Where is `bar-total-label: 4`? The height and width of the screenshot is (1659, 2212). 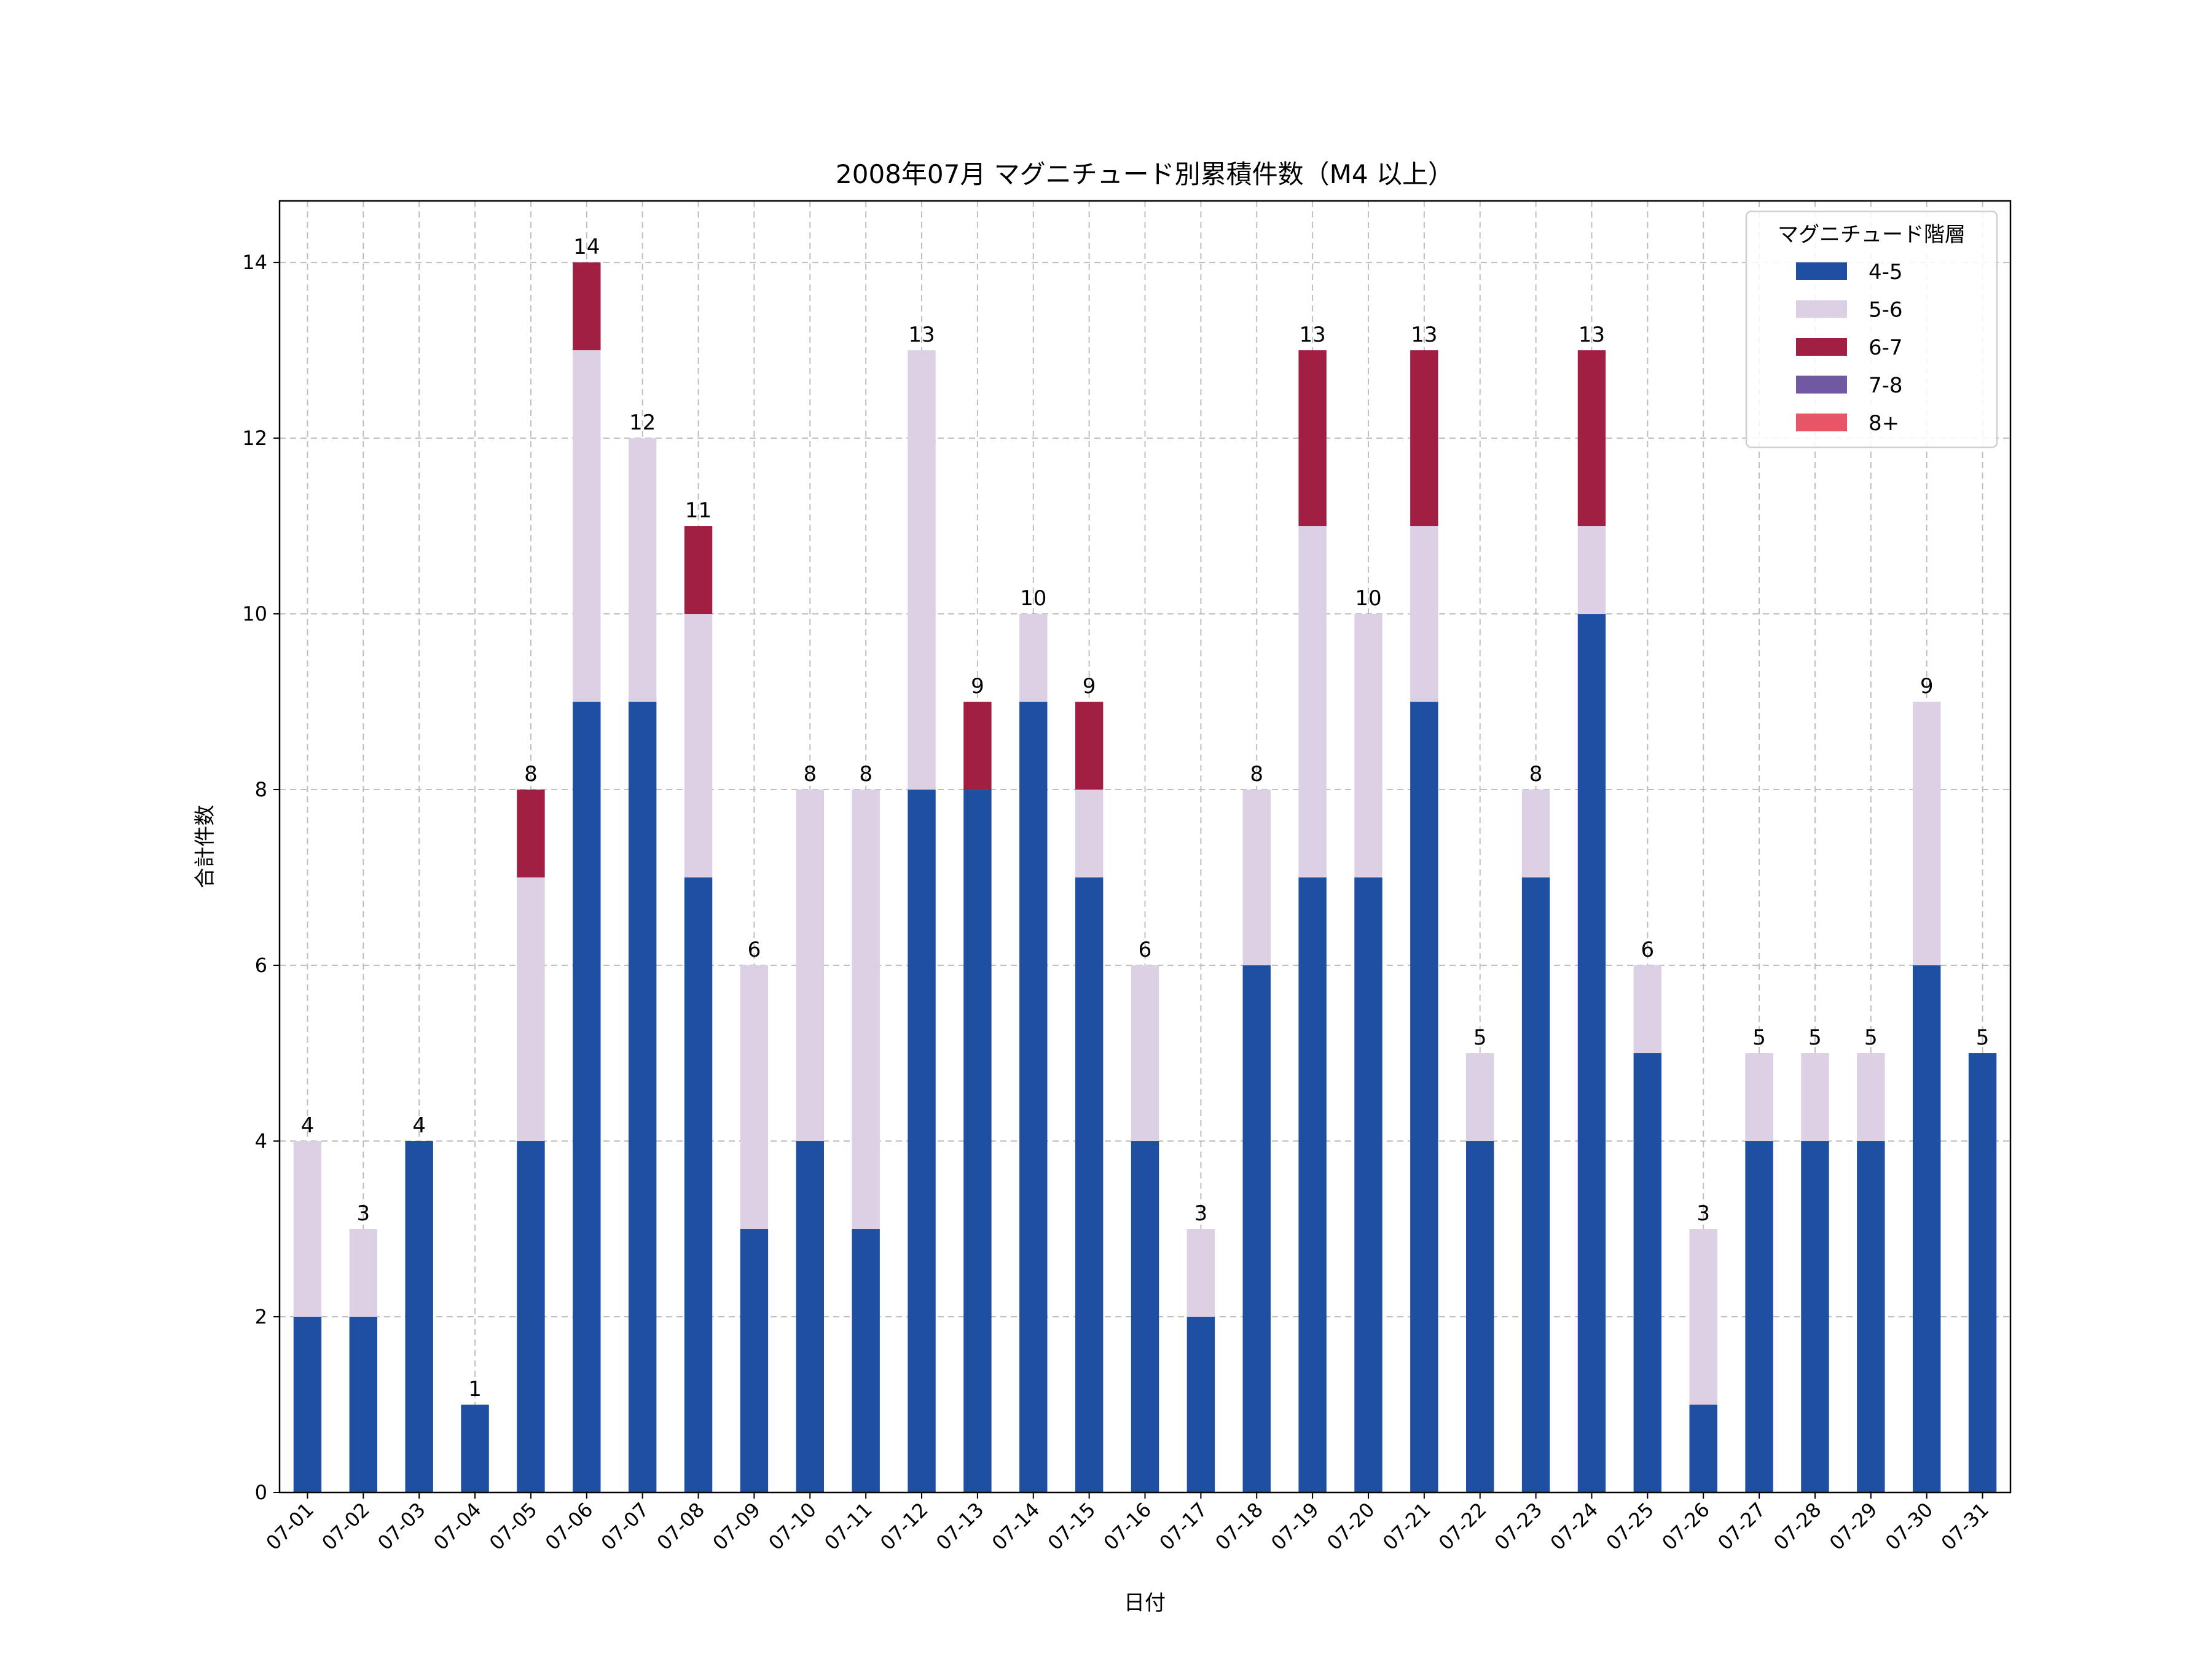 bar-total-label: 4 is located at coordinates (419, 1125).